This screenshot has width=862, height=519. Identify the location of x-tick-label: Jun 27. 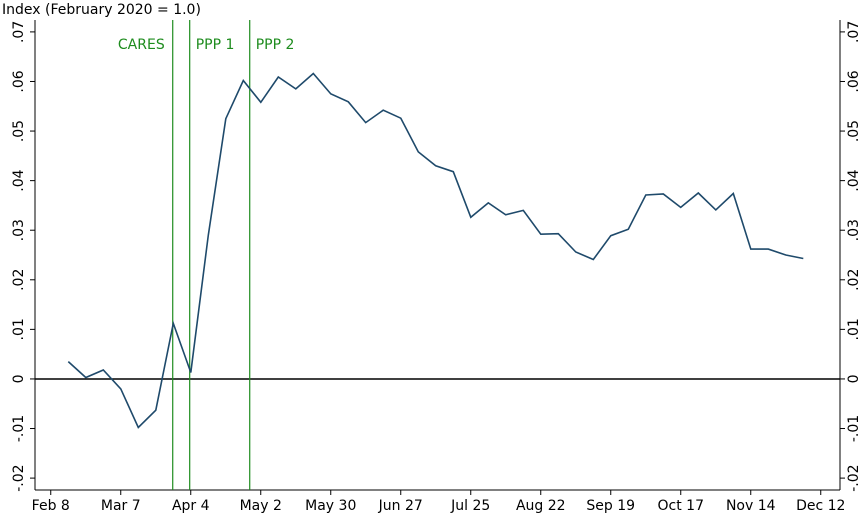
(400, 506).